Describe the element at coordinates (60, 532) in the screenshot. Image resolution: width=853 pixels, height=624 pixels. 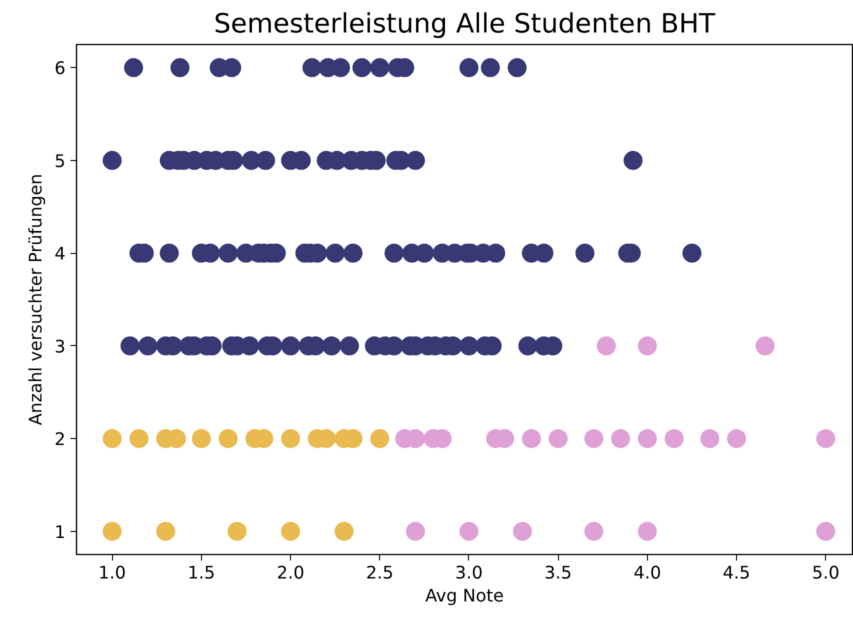
I see `y-tick-label: 1` at that location.